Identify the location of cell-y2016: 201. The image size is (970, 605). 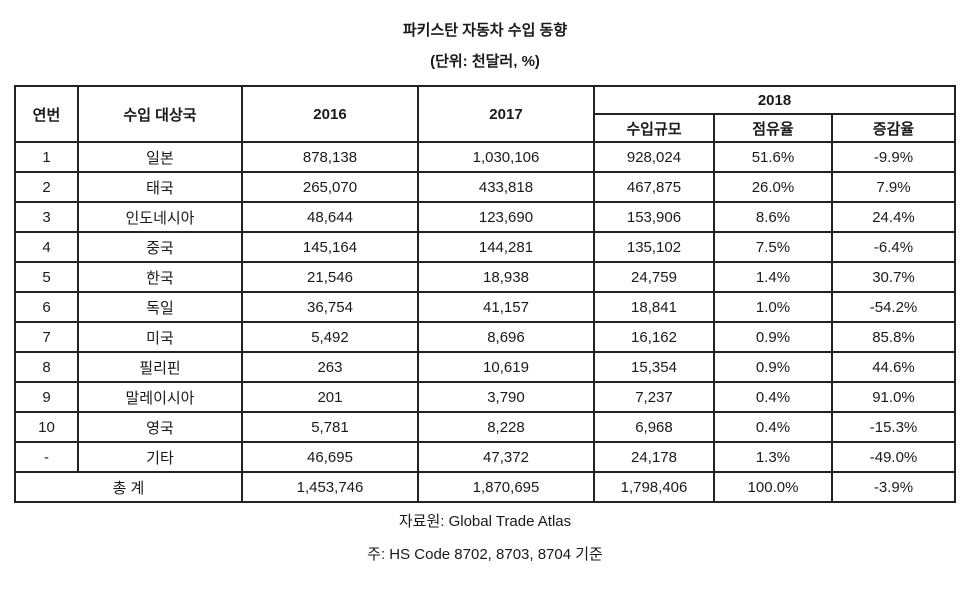
(329, 397).